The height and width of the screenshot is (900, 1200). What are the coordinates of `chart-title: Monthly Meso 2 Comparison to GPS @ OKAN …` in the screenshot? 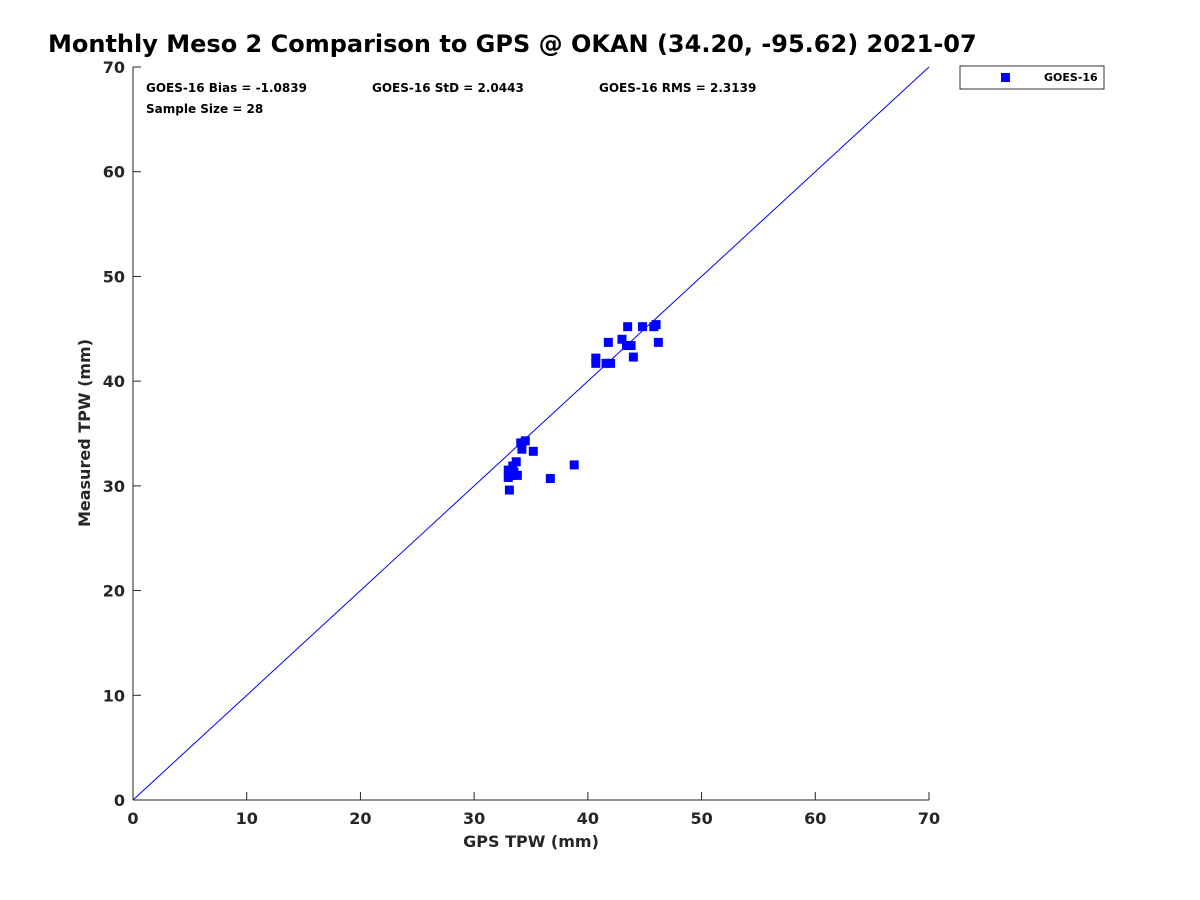 It's located at (512, 44).